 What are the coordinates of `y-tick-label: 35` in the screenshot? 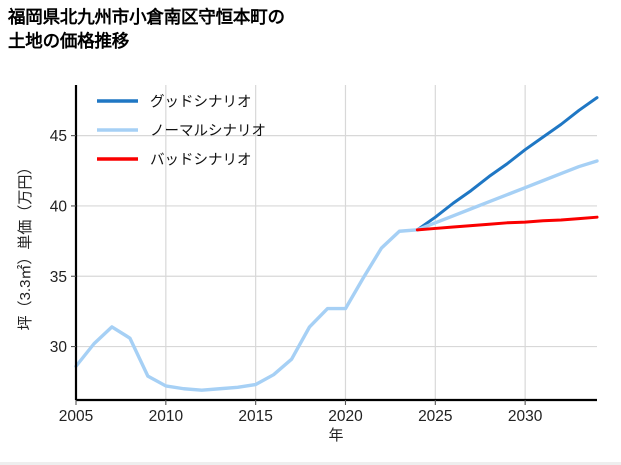 It's located at (58, 277).